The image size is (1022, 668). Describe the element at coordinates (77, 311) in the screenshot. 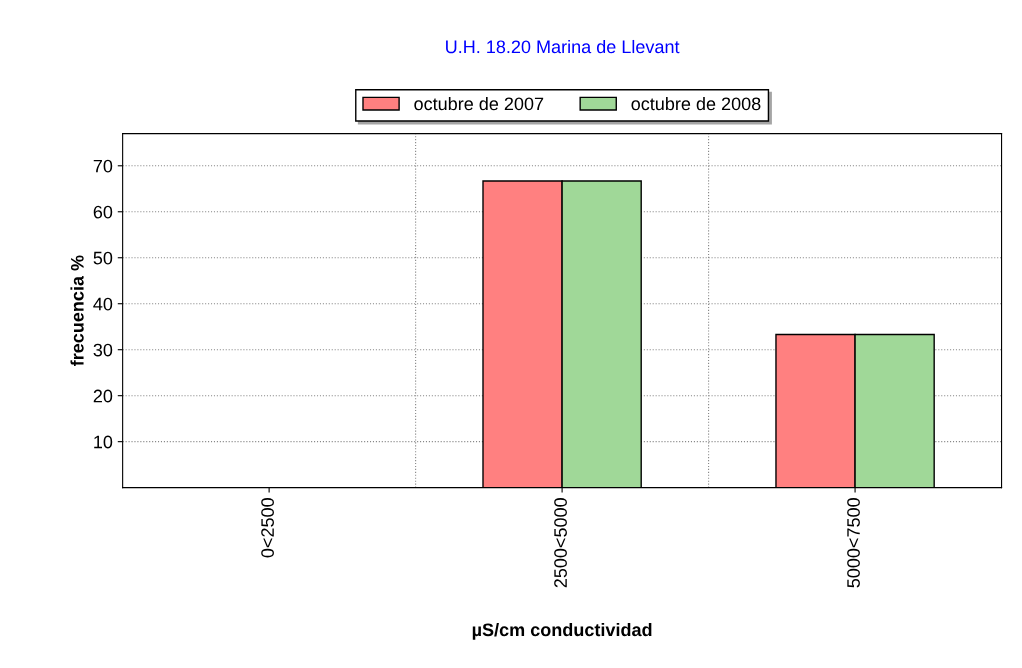

I see `y-axis-title: frecuencia %` at that location.